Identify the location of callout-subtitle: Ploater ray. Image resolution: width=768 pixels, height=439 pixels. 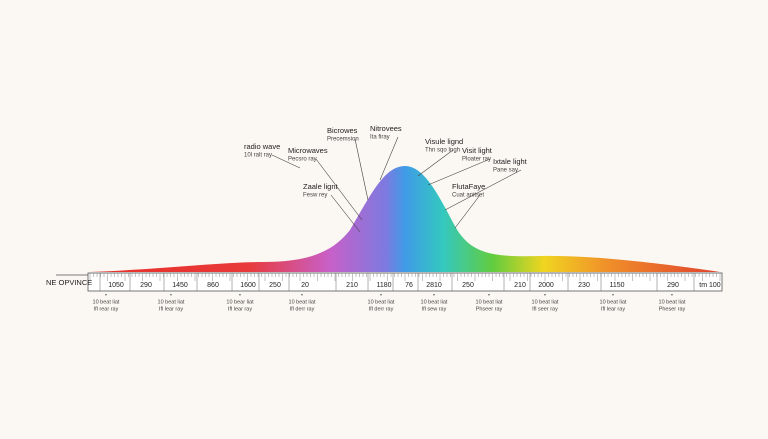
(476, 160).